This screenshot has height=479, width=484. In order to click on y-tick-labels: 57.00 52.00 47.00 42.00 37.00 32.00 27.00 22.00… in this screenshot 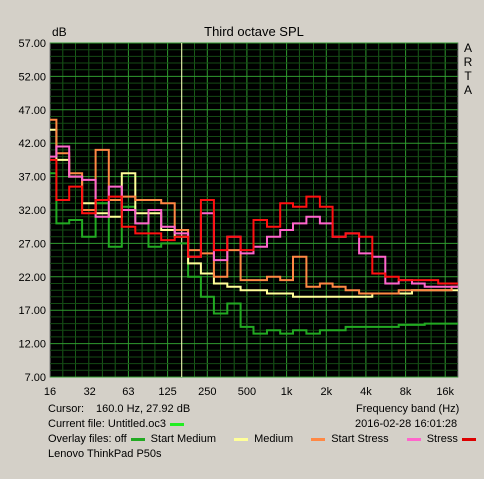, I will do `click(32, 211)`.